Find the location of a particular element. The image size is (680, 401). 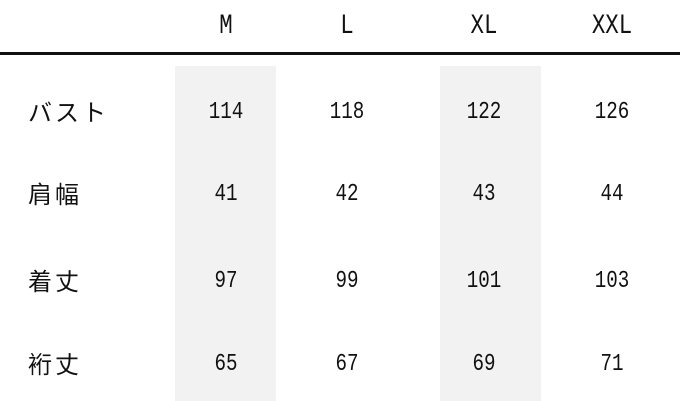

table-cell: 103 is located at coordinates (612, 281).